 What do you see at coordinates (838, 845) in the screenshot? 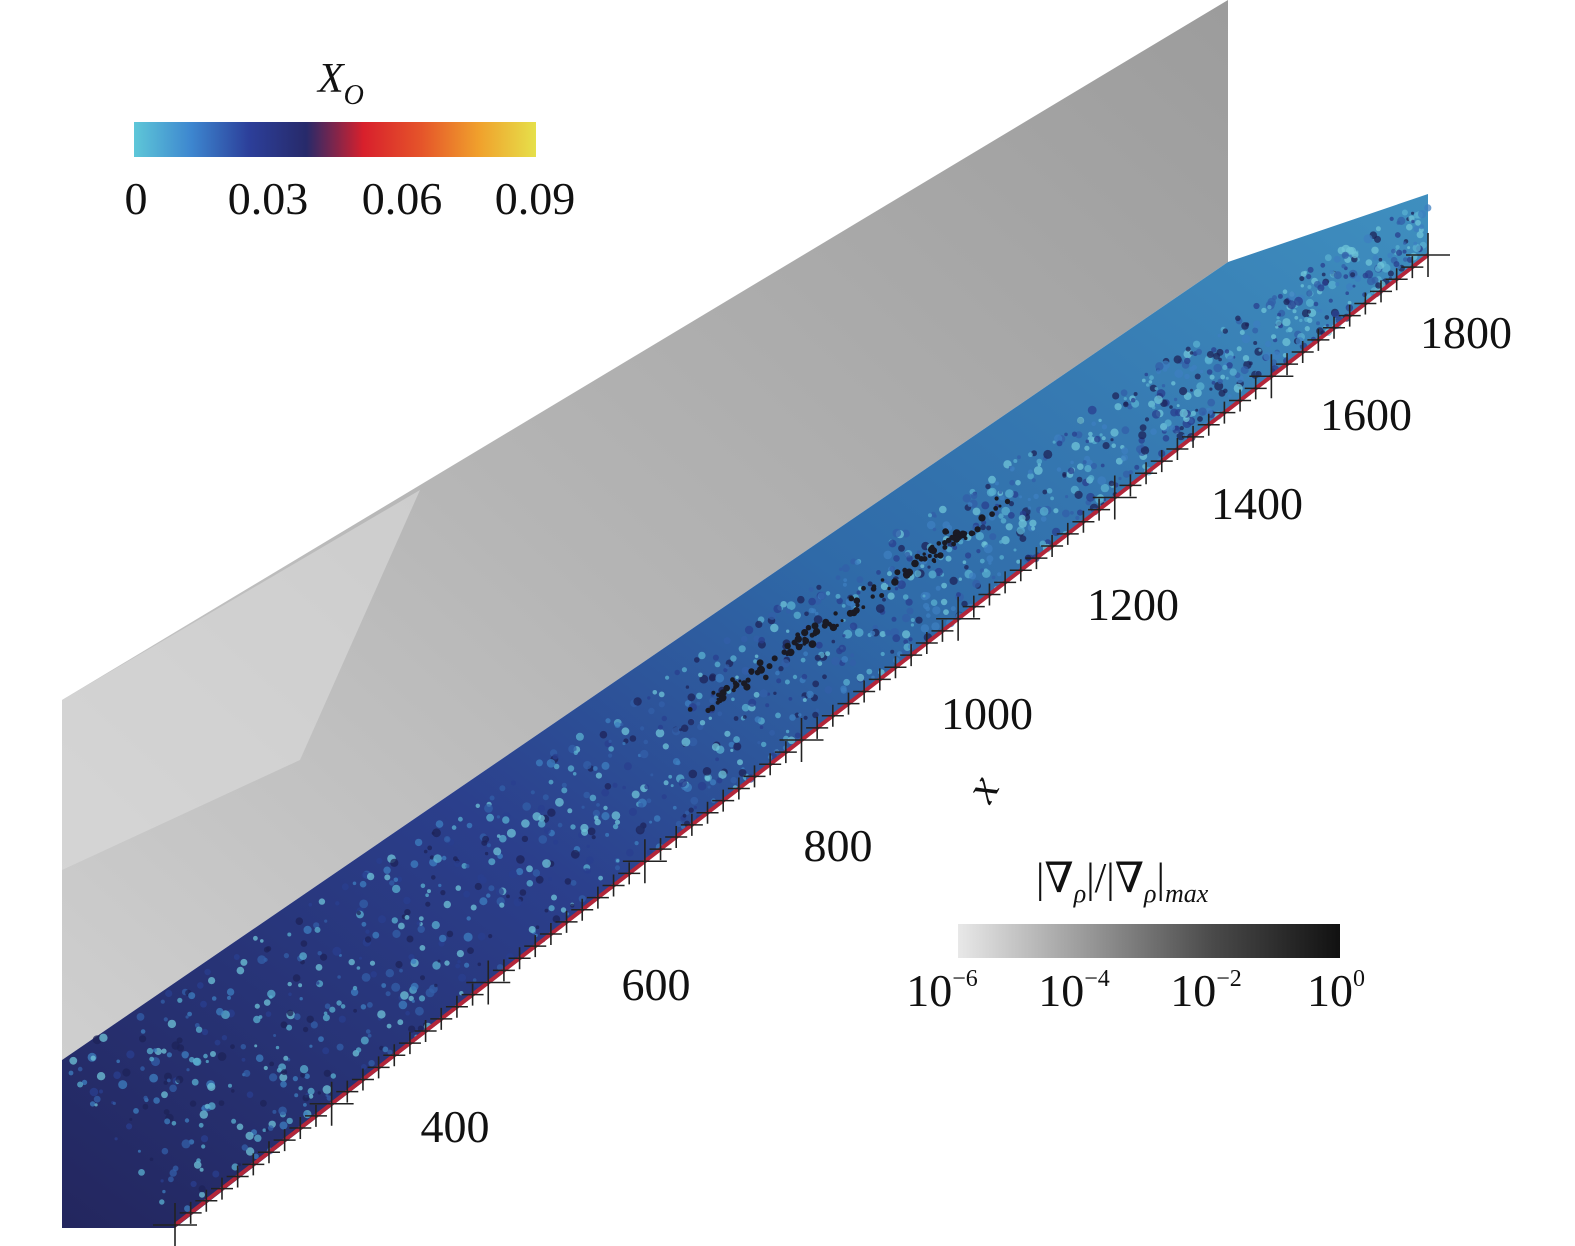
I see `x-axis-tick-label: 800` at bounding box center [838, 845].